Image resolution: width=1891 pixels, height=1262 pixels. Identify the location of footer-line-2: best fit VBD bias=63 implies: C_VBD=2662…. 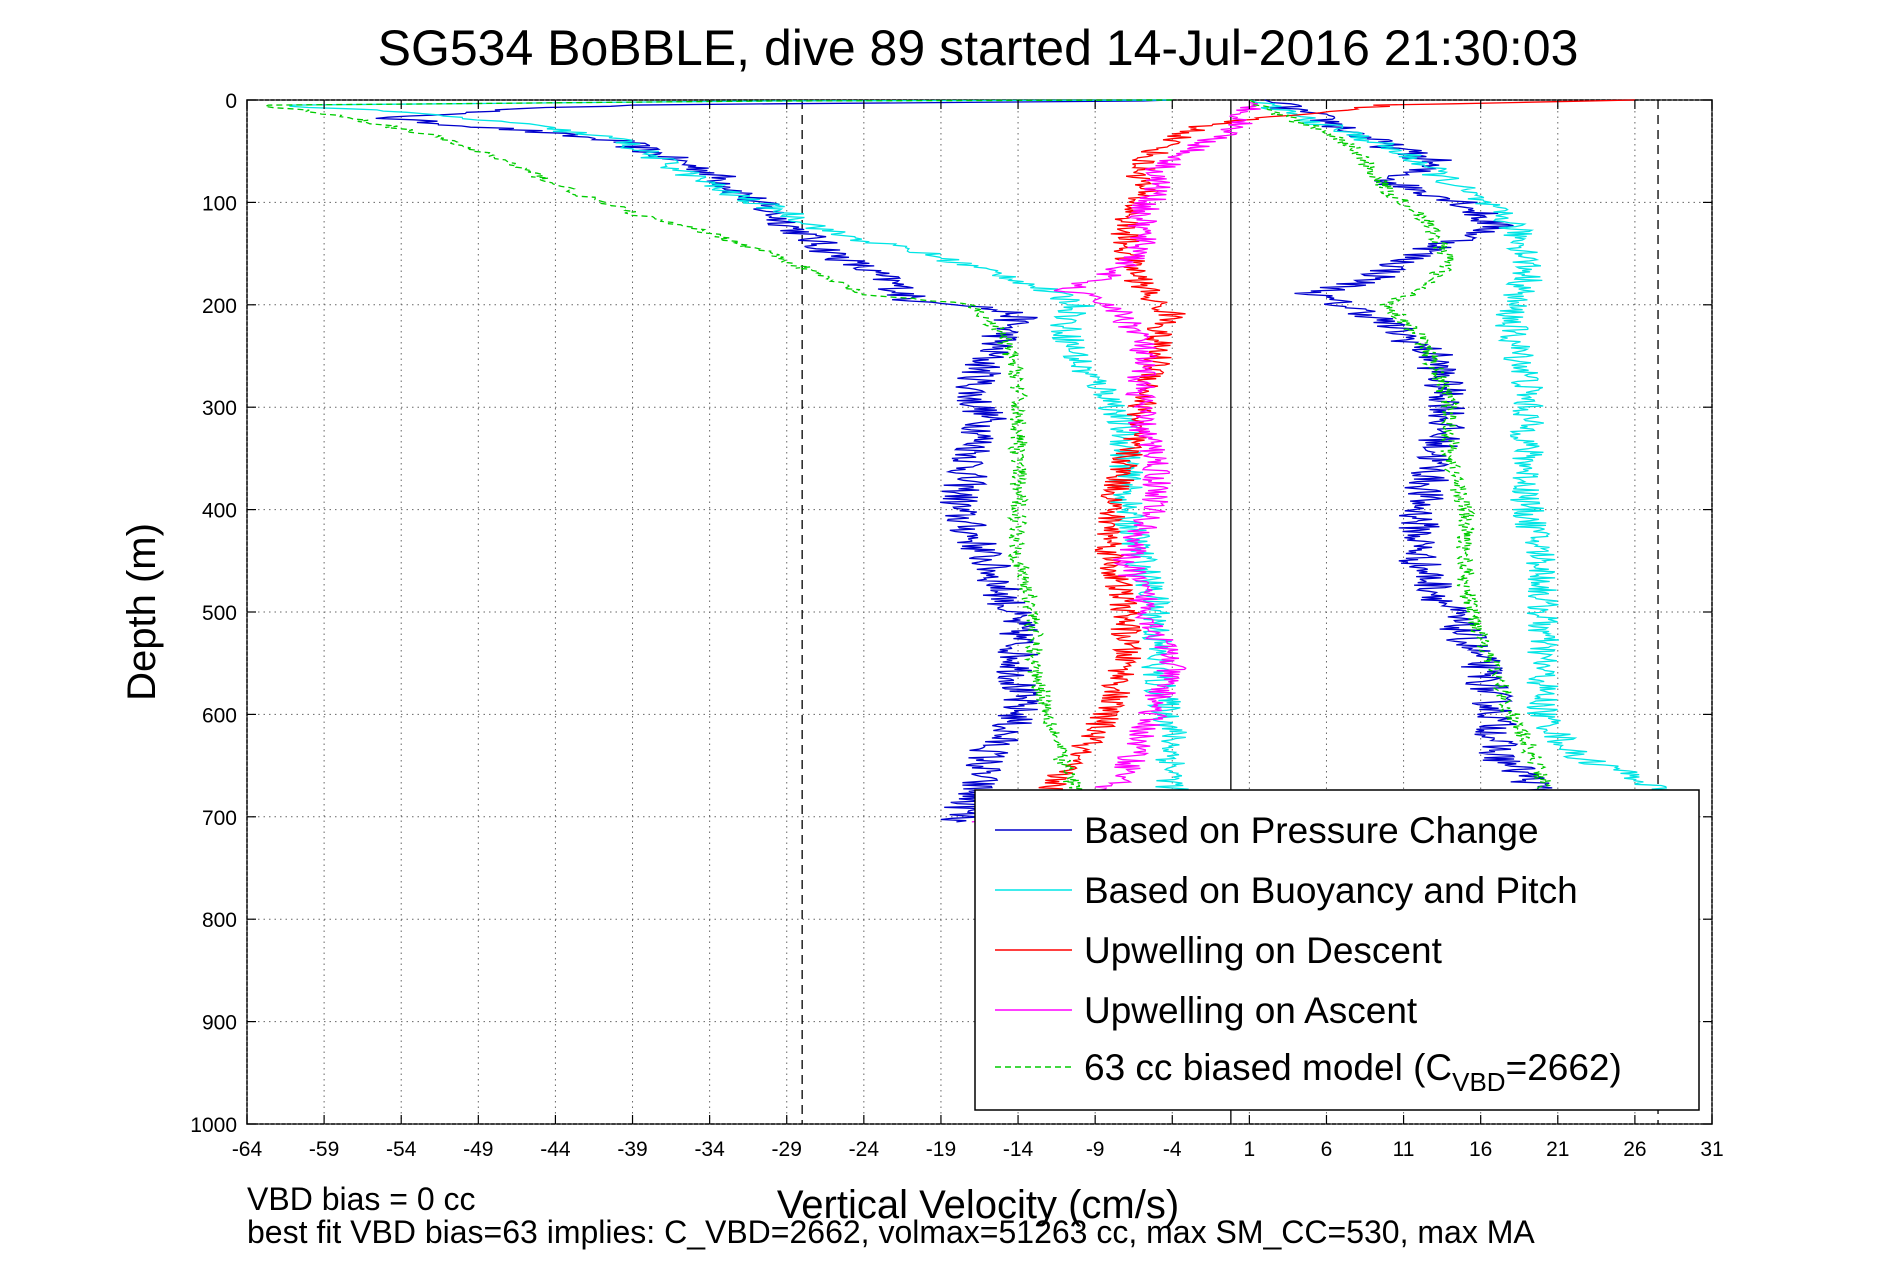
(891, 1232).